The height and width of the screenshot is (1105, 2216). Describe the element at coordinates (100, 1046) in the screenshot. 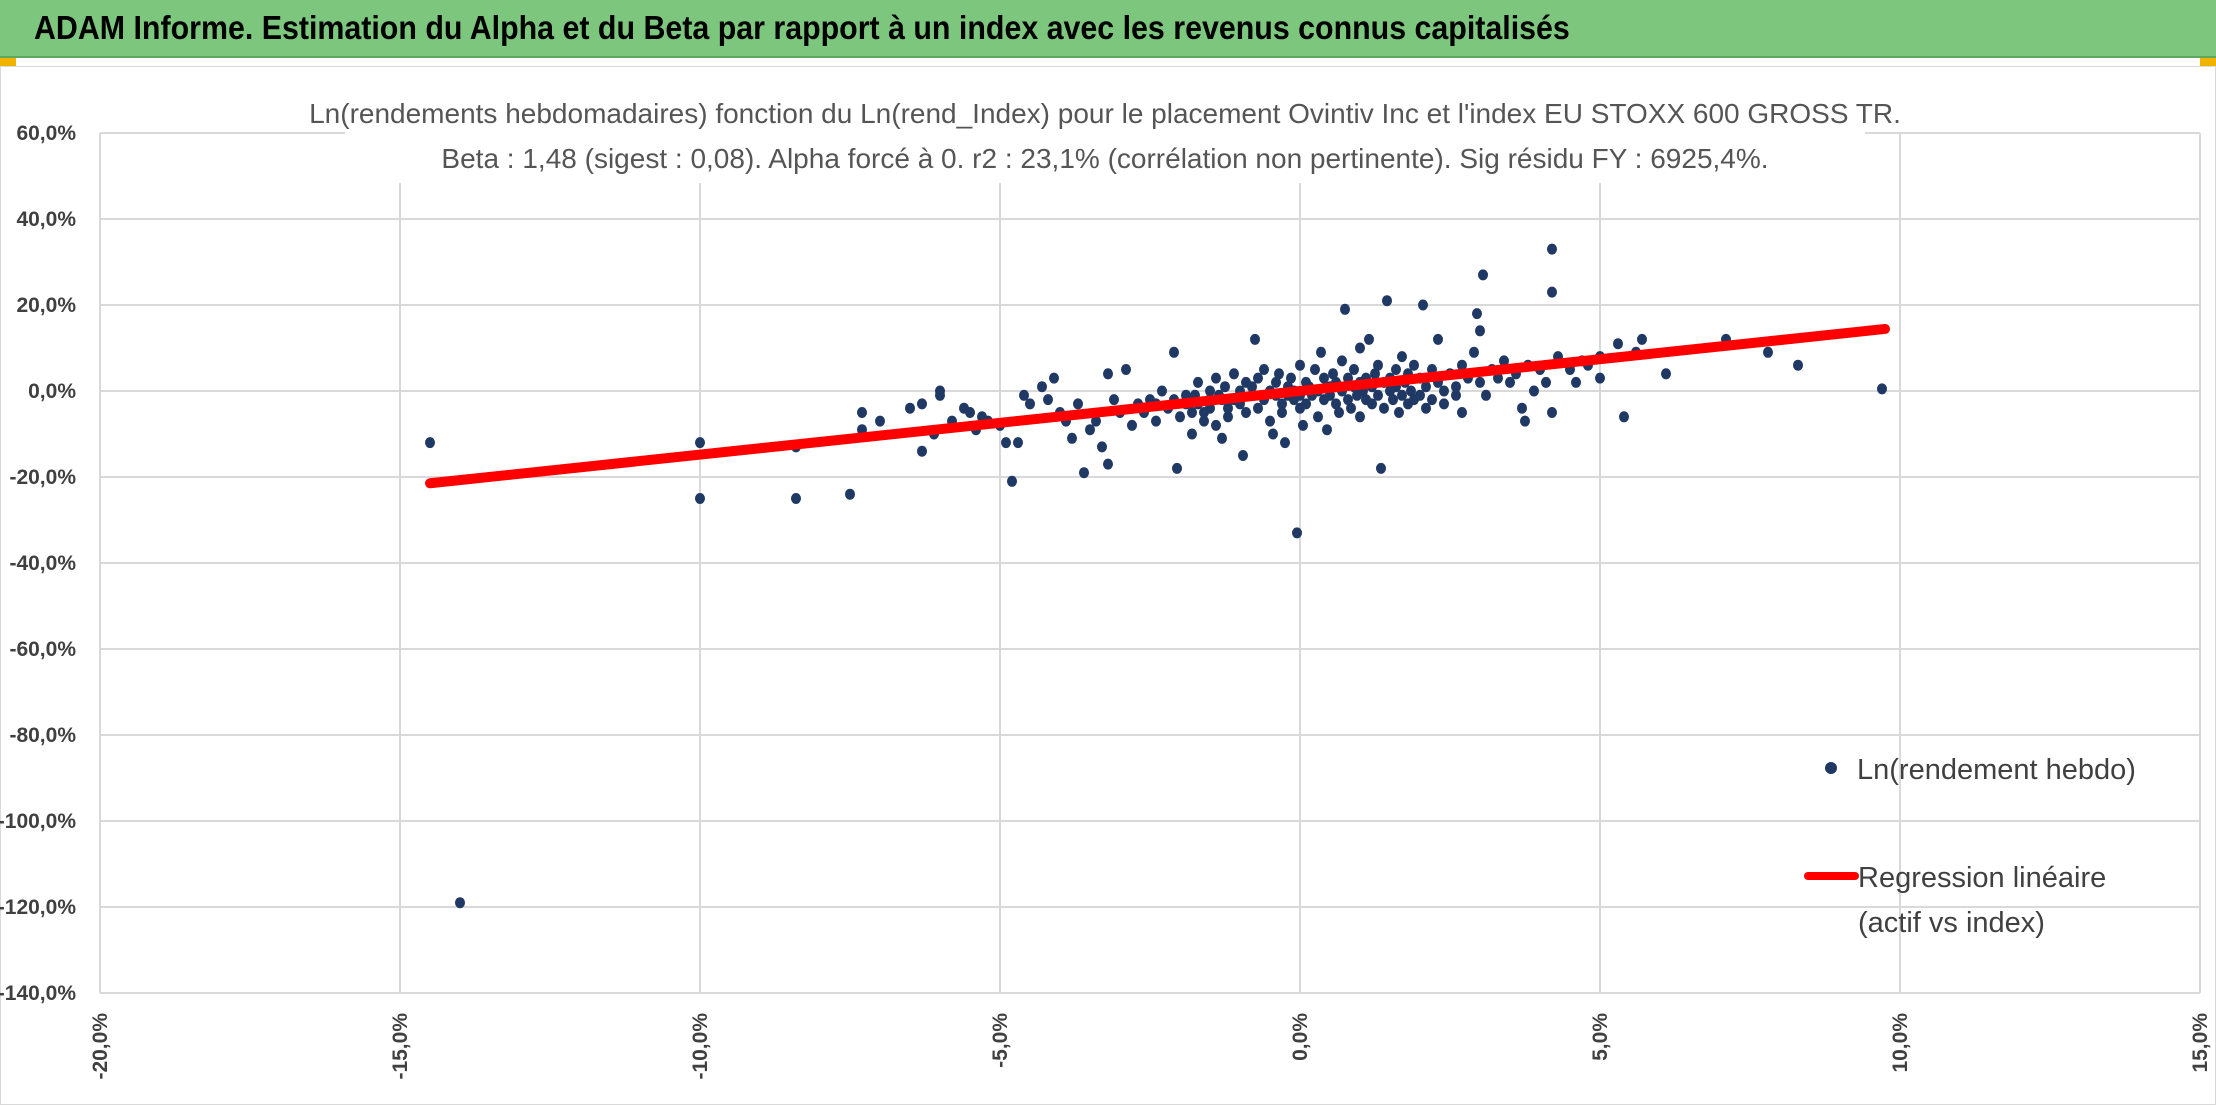

I see `x-tick-label: -20,0%` at that location.